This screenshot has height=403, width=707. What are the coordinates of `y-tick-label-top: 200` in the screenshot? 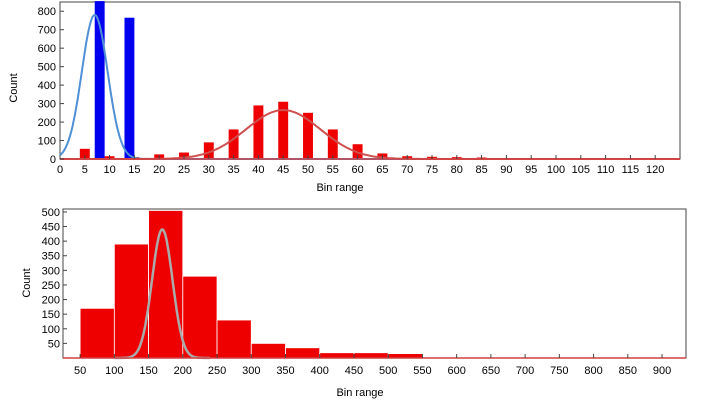 It's located at (47, 123).